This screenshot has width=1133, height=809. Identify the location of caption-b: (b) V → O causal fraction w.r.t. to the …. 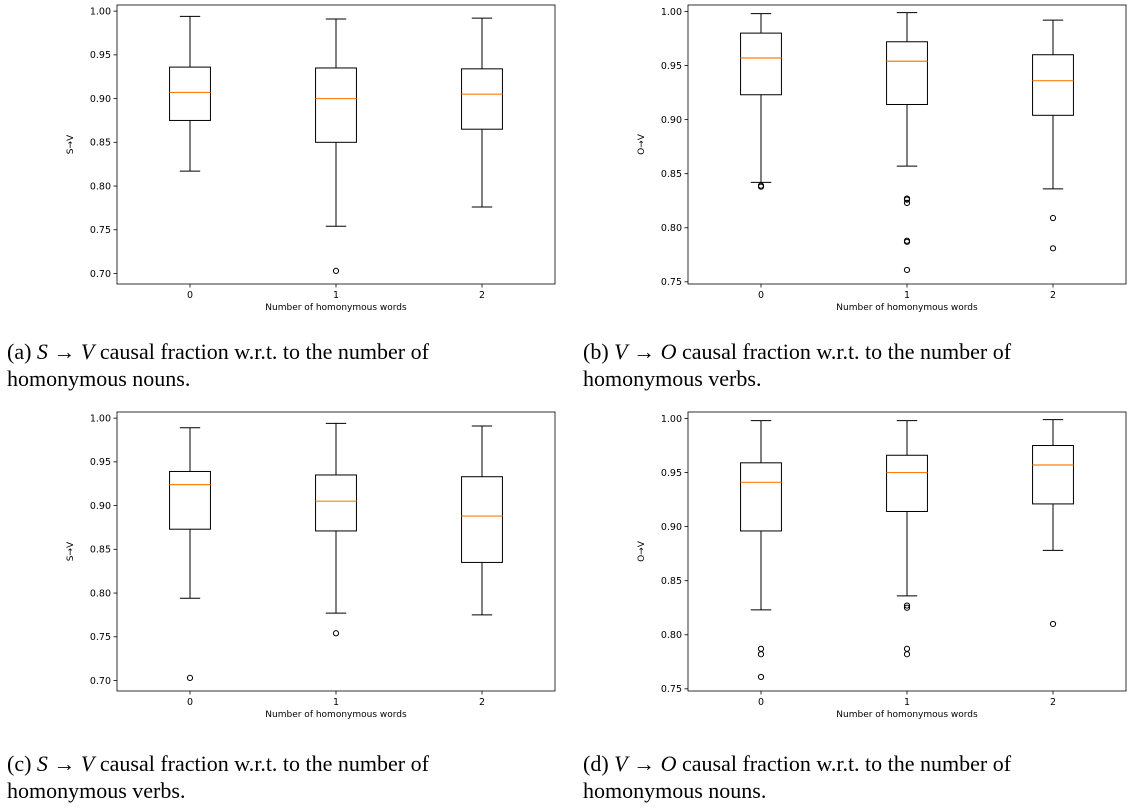
(797, 365).